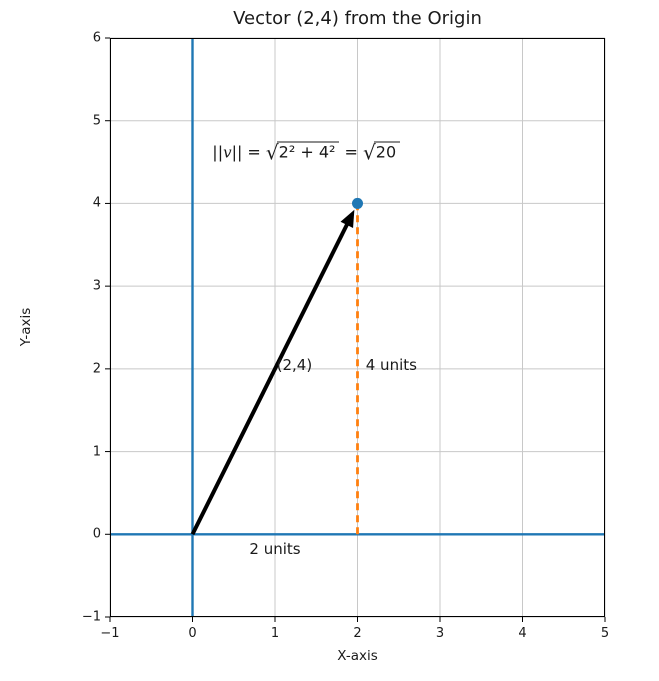 This screenshot has width=659, height=681. I want to click on x-tick-label: 4, so click(522, 633).